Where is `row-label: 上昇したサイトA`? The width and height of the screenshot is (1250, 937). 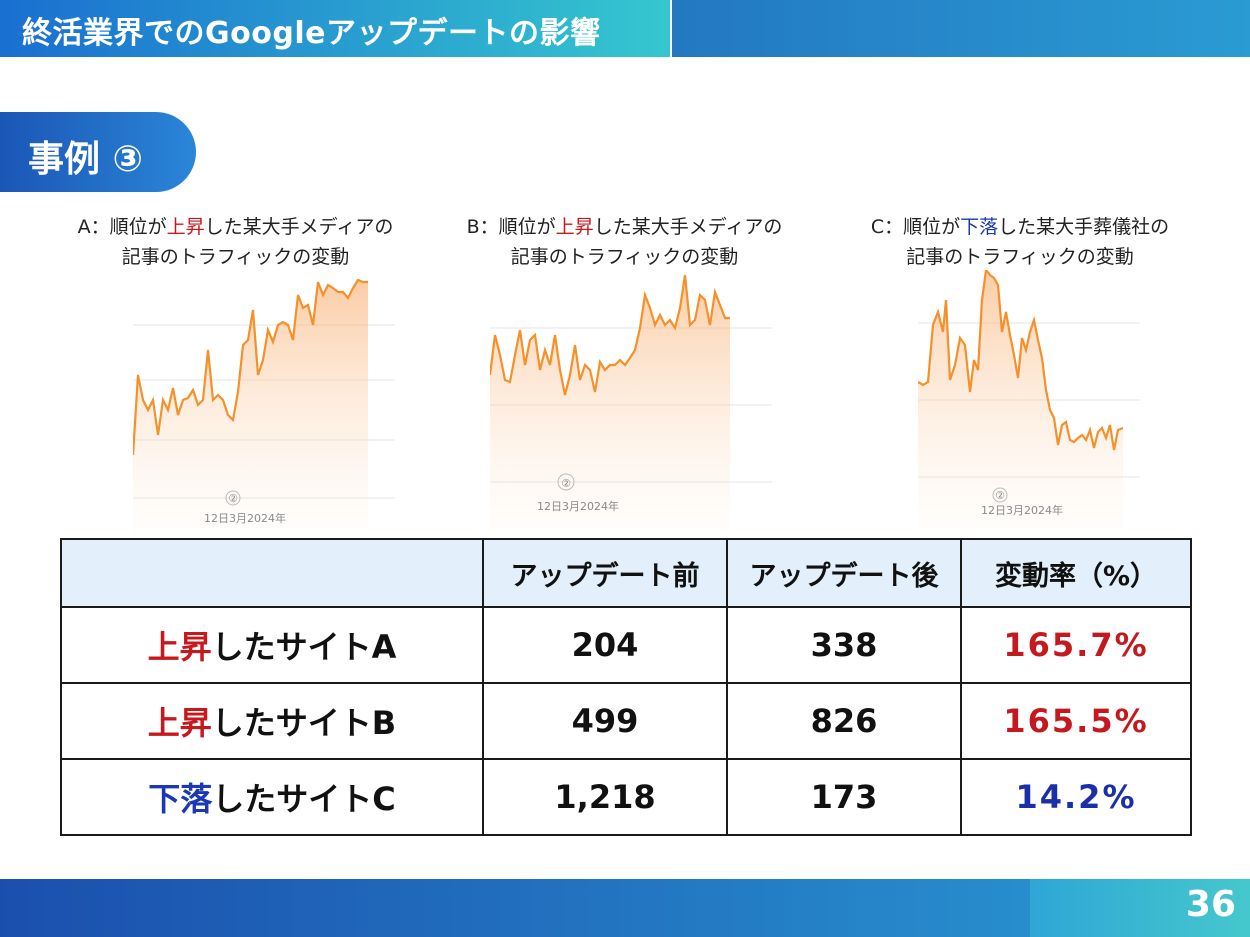 row-label: 上昇したサイトA is located at coordinates (272, 645).